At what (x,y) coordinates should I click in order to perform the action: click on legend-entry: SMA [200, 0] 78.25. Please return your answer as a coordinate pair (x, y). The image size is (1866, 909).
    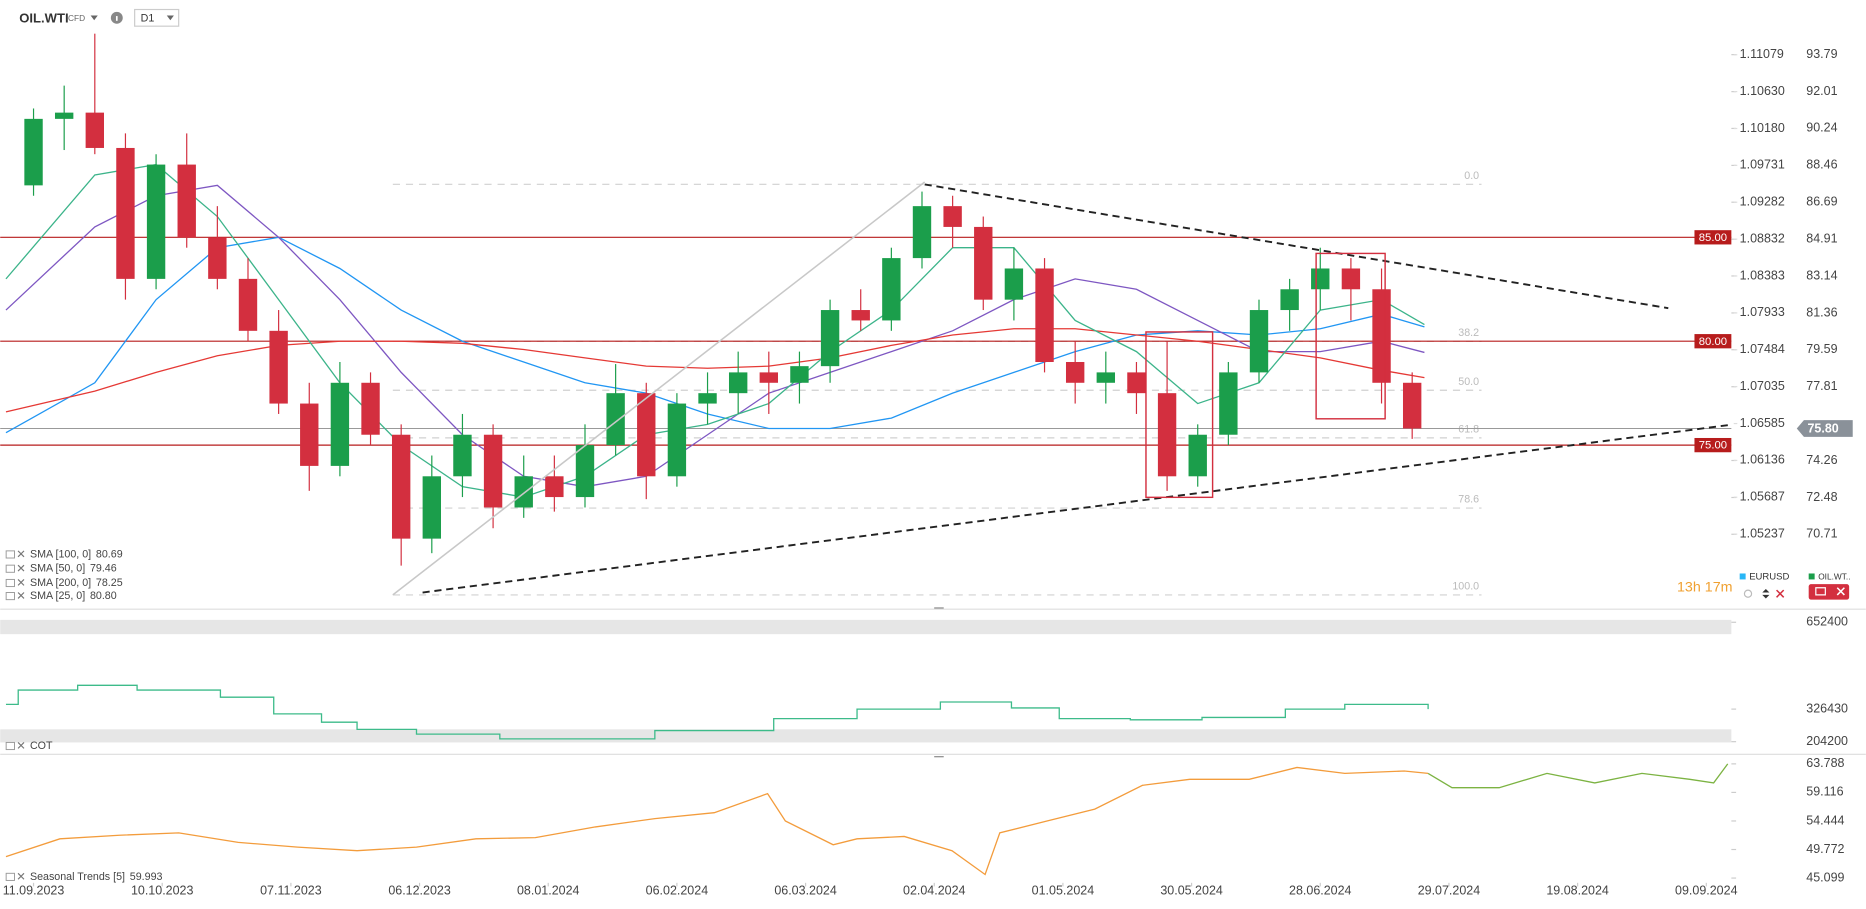
    Looking at the image, I should click on (76, 583).